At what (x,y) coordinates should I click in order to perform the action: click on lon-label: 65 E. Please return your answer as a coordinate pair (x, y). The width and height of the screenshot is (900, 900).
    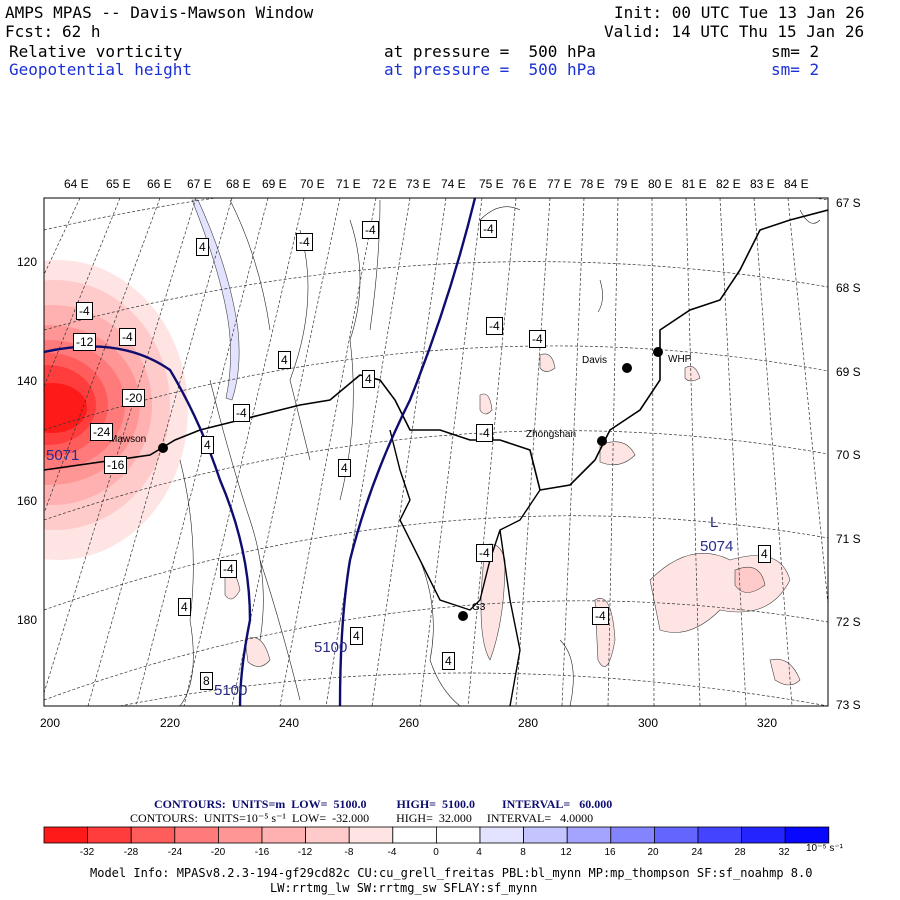
    Looking at the image, I should click on (118, 184).